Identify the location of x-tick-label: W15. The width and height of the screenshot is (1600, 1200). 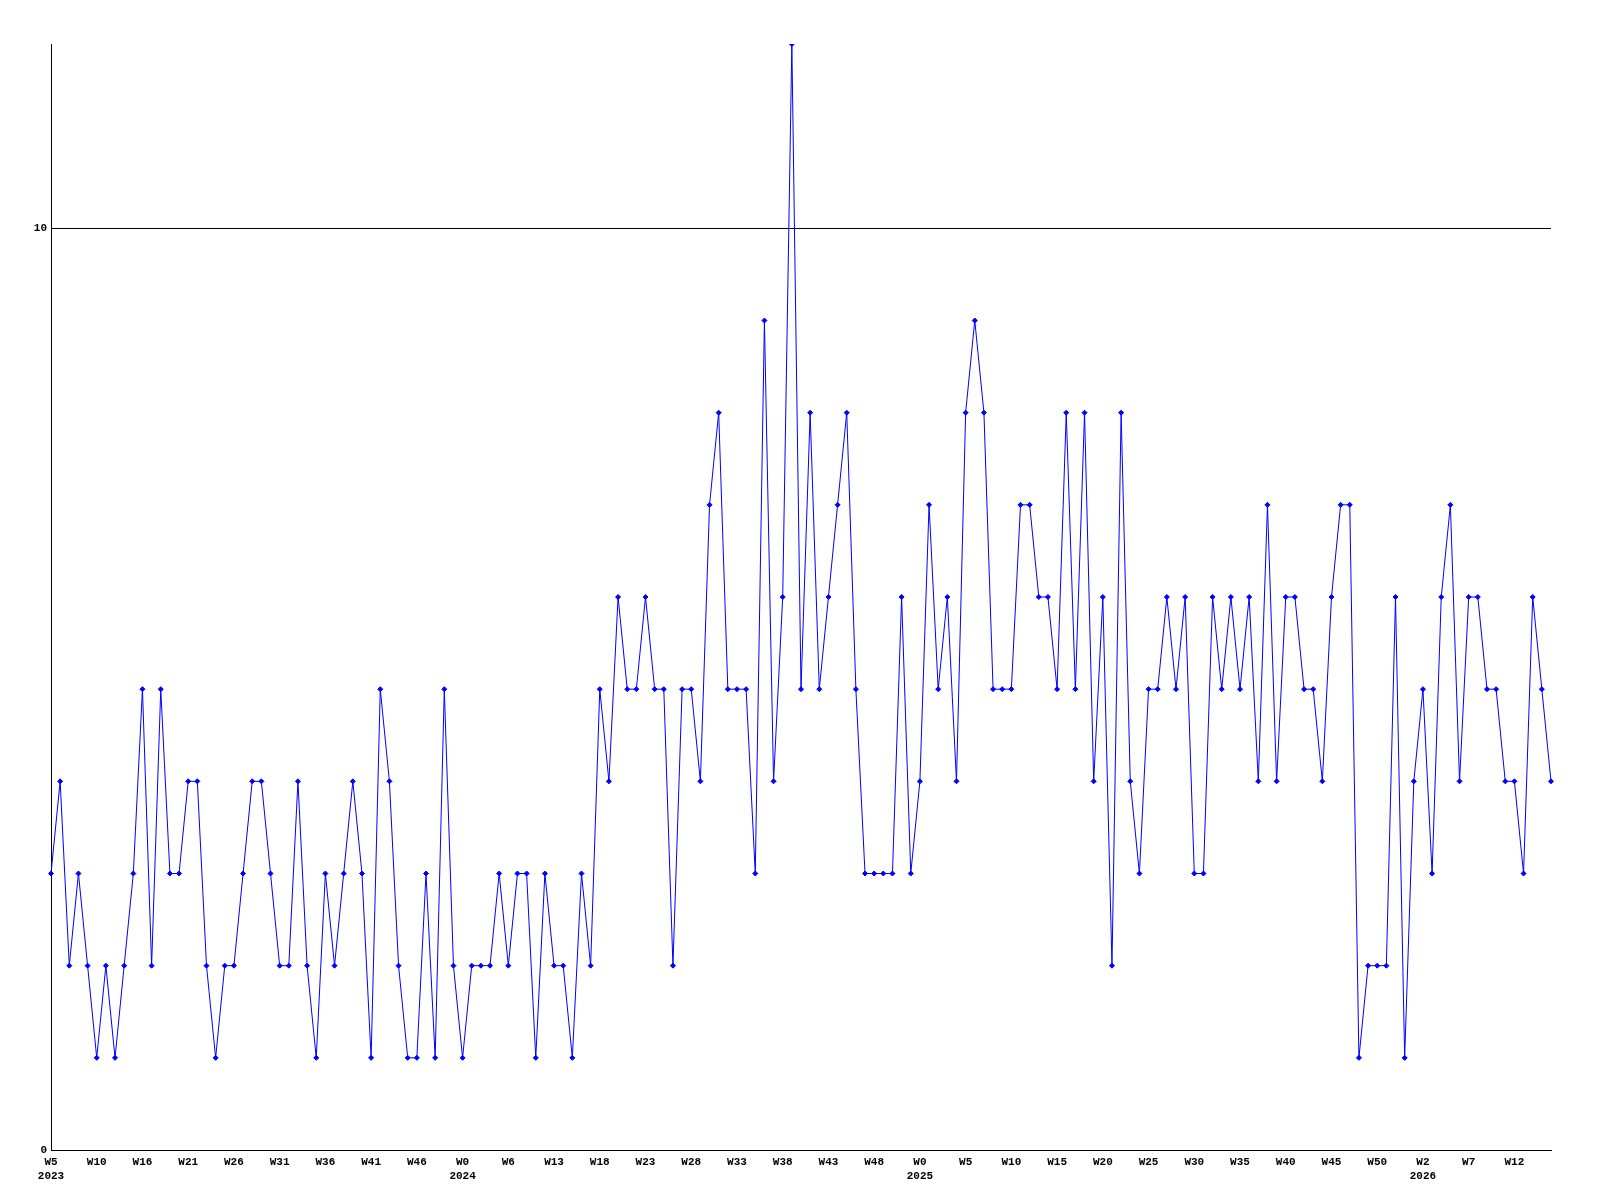
(1057, 1162).